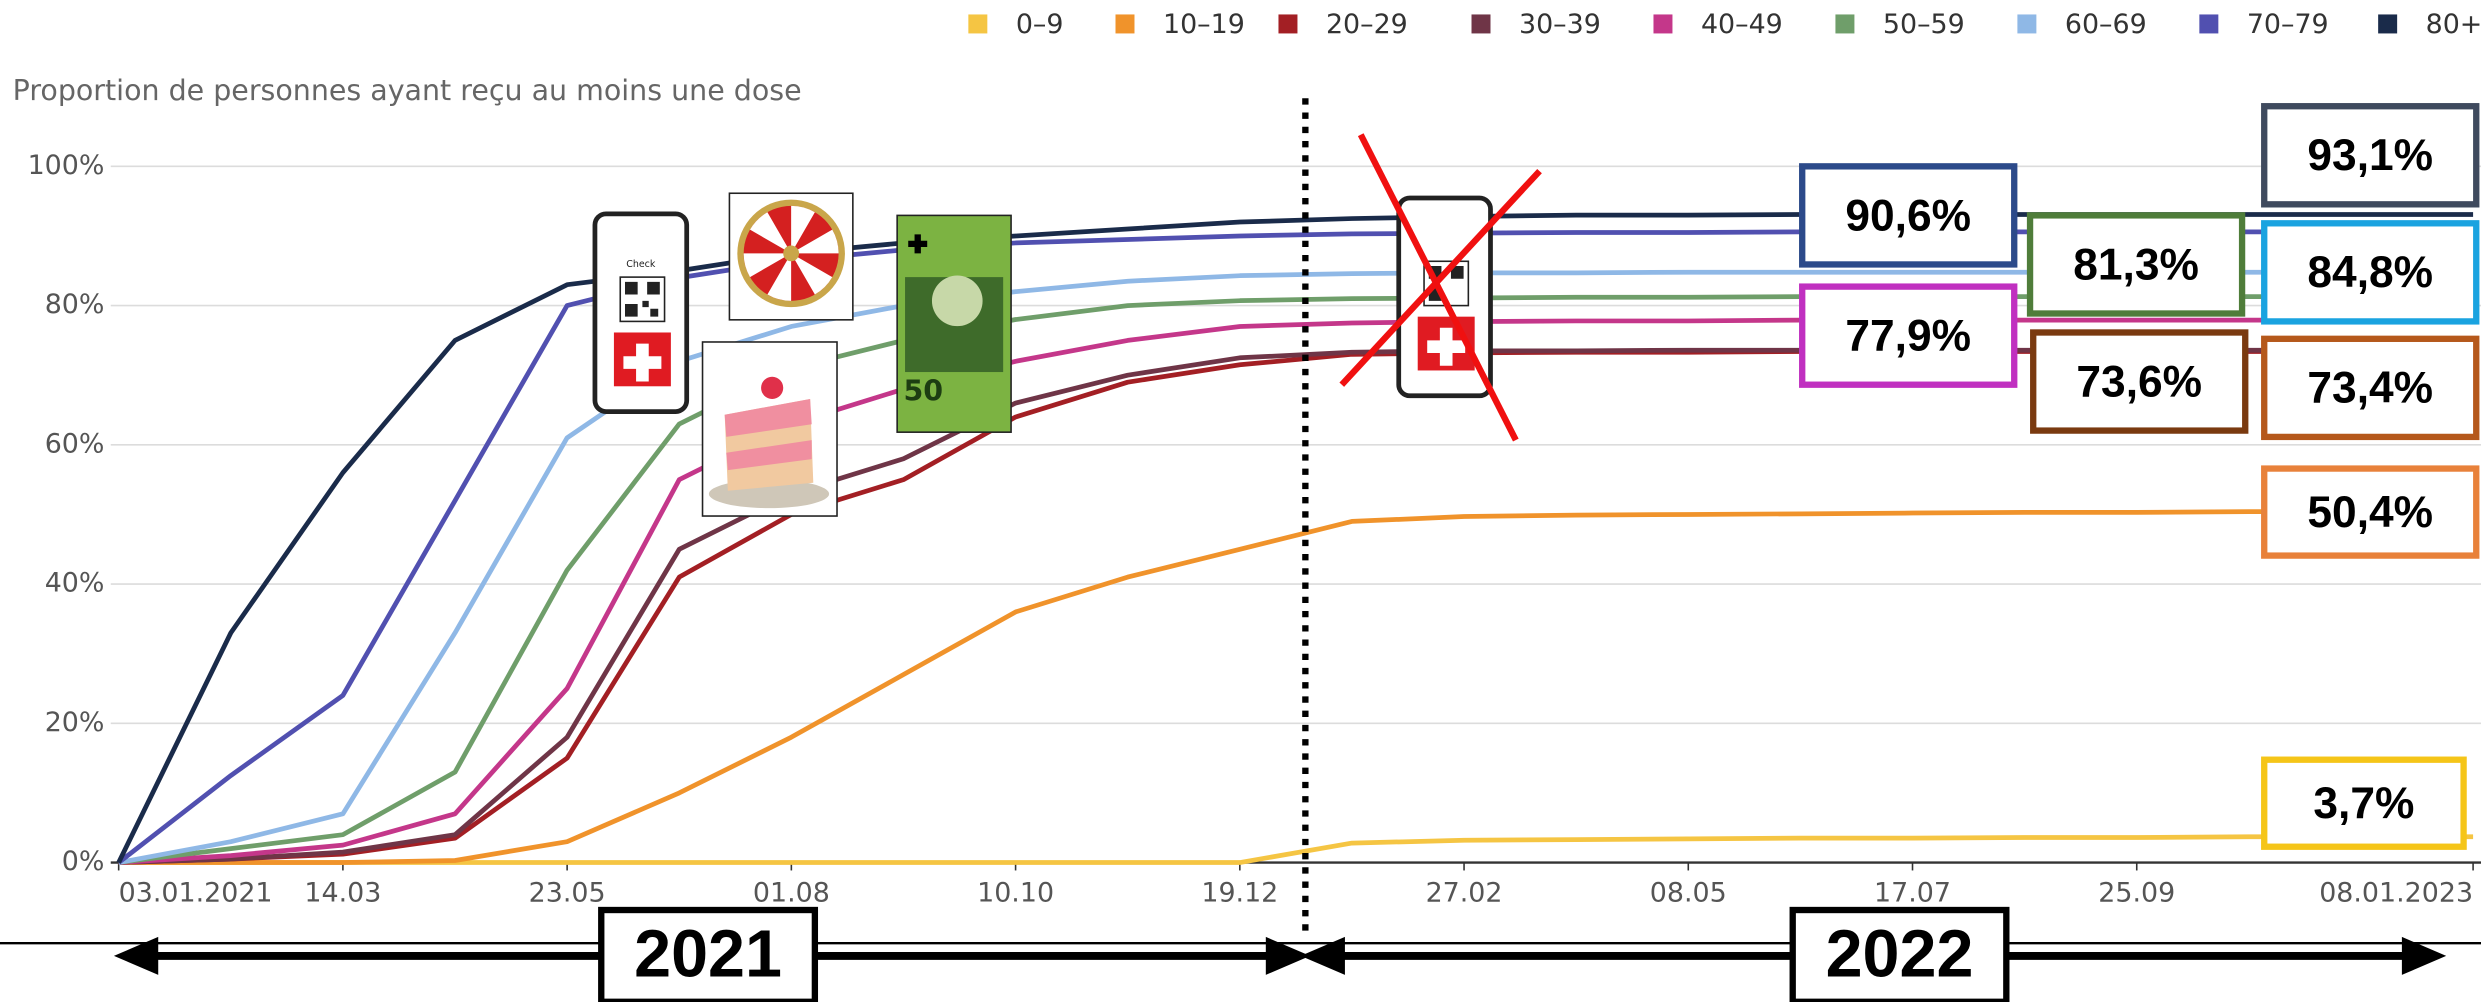 The image size is (2481, 1002). What do you see at coordinates (75, 583) in the screenshot?
I see `y-tick-label: 40%` at bounding box center [75, 583].